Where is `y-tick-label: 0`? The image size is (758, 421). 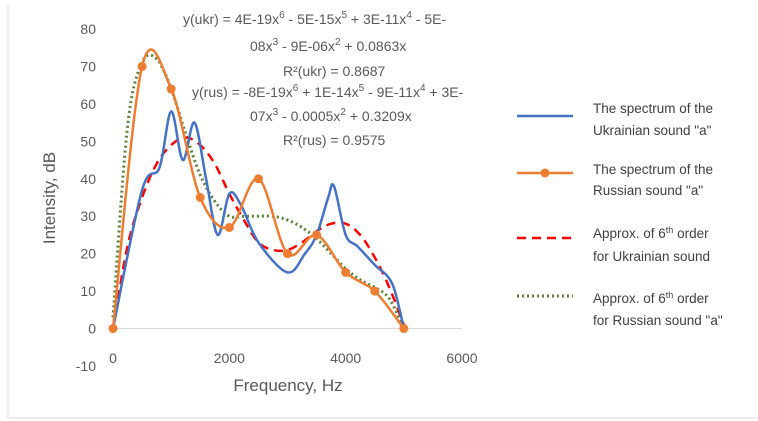 y-tick-label: 0 is located at coordinates (92, 329).